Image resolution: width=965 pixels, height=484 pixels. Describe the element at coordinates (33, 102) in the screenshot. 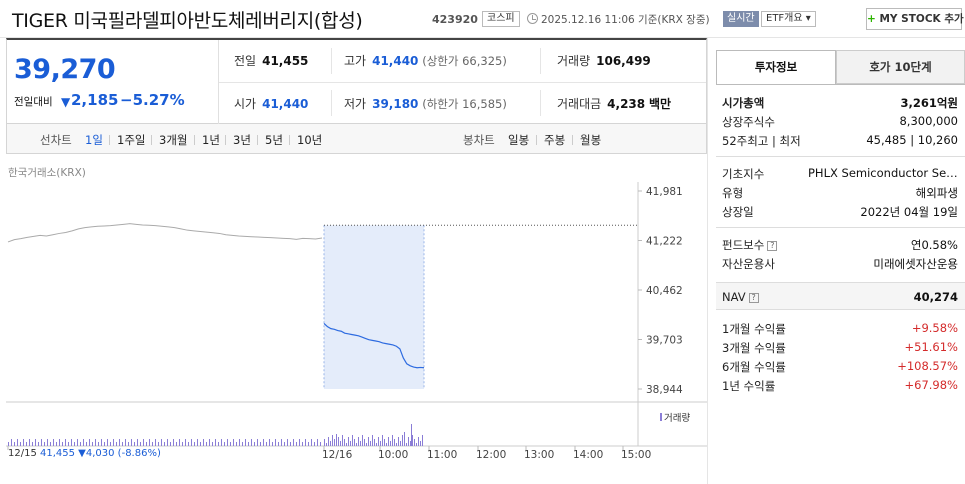

I see `change-label: 전일대비` at that location.